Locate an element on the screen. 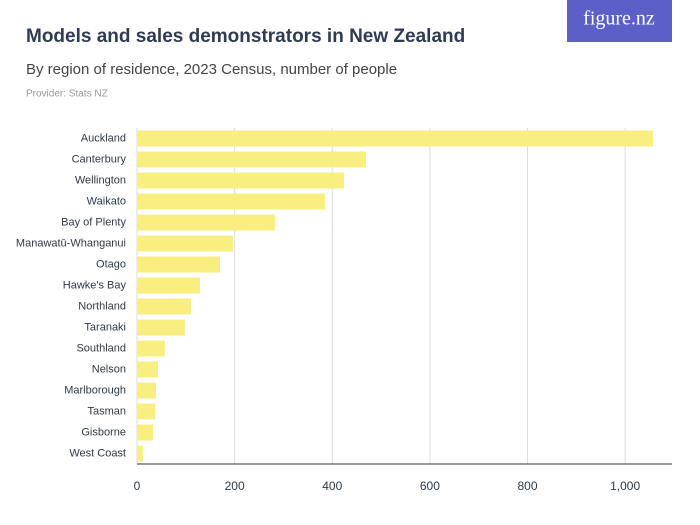  logo: figure.nz is located at coordinates (619, 19).